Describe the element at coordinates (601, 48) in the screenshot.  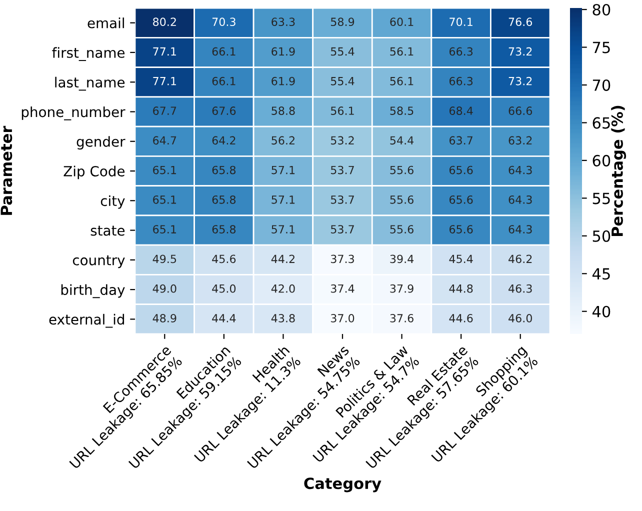
I see `color-bar-label: 75` at that location.